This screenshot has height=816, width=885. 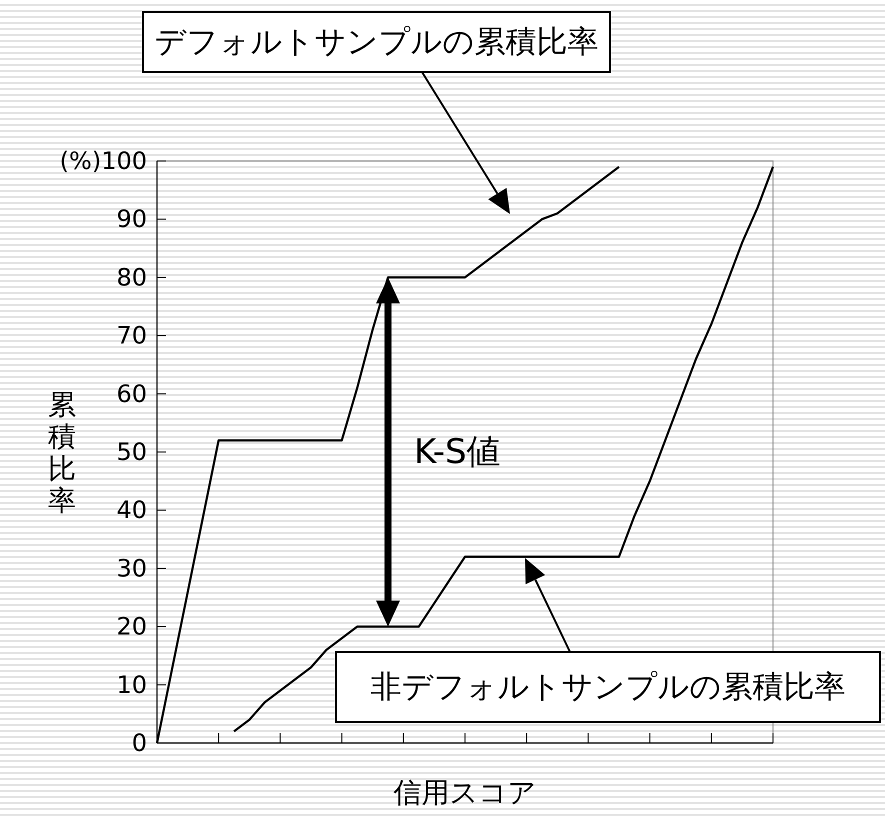 I want to click on y-tick-label: 60, so click(x=131, y=394).